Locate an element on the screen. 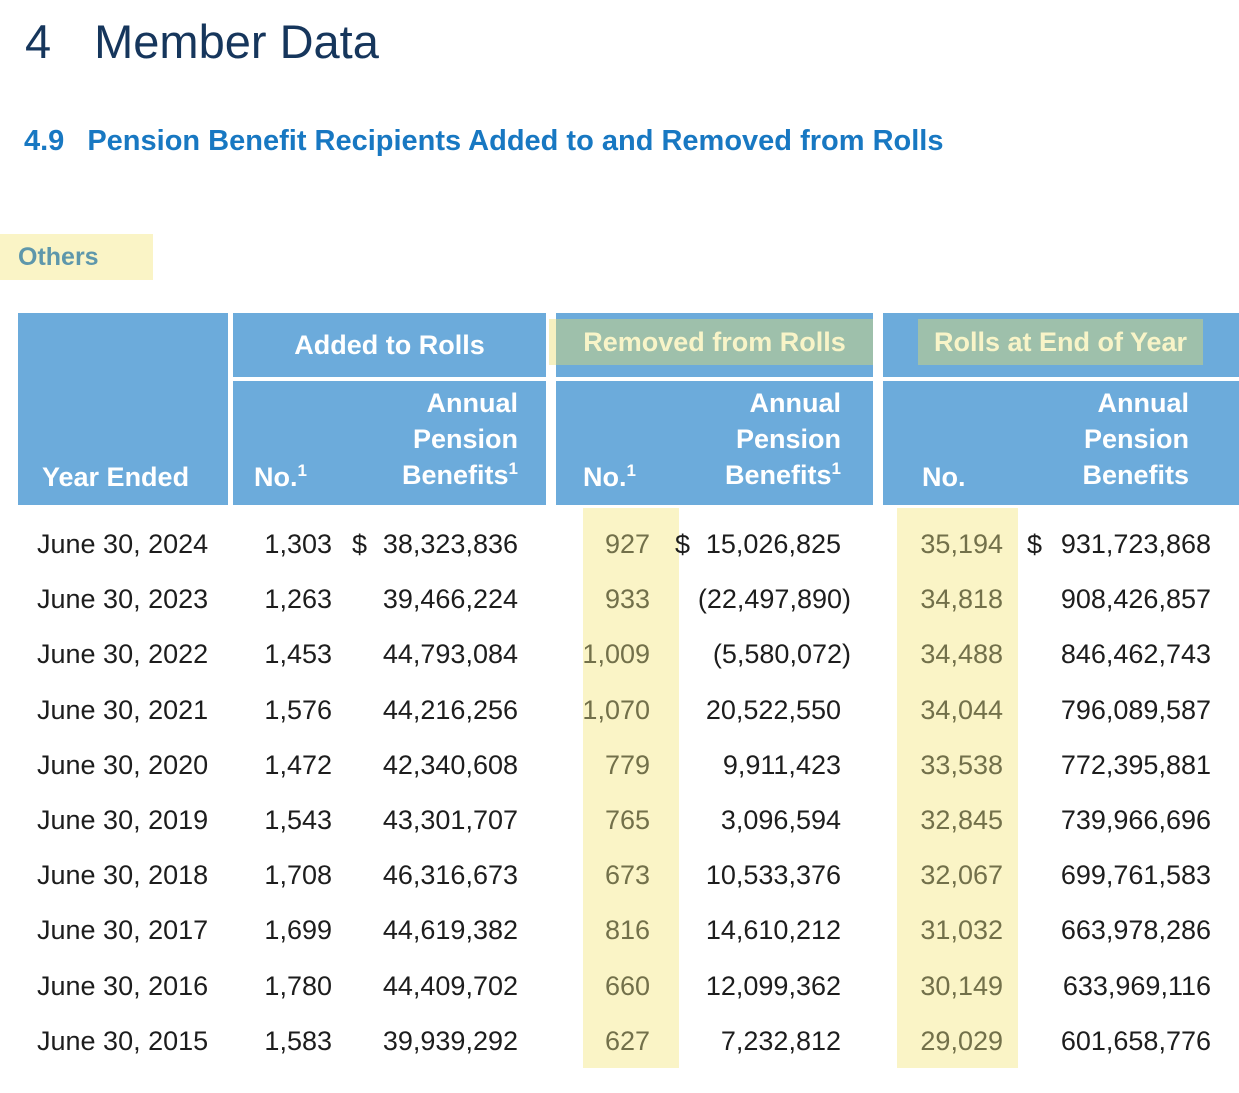 The height and width of the screenshot is (1093, 1239). cell-rolls-benefits: 663,978,286 is located at coordinates (1128, 930).